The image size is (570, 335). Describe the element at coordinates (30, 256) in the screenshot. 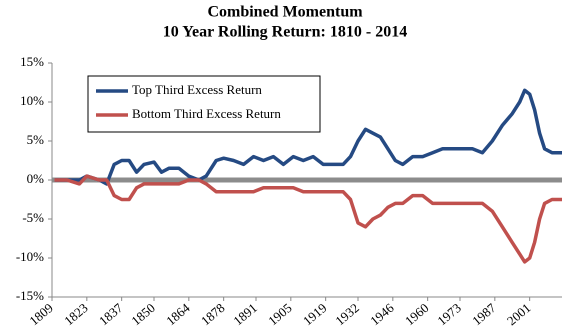

I see `y-tick-label: -10%` at that location.